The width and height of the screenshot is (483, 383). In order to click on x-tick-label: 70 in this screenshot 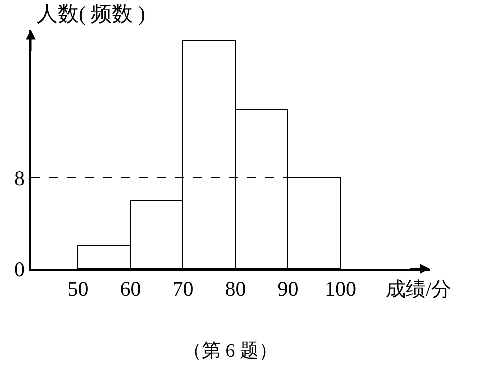, I will do `click(183, 288)`.